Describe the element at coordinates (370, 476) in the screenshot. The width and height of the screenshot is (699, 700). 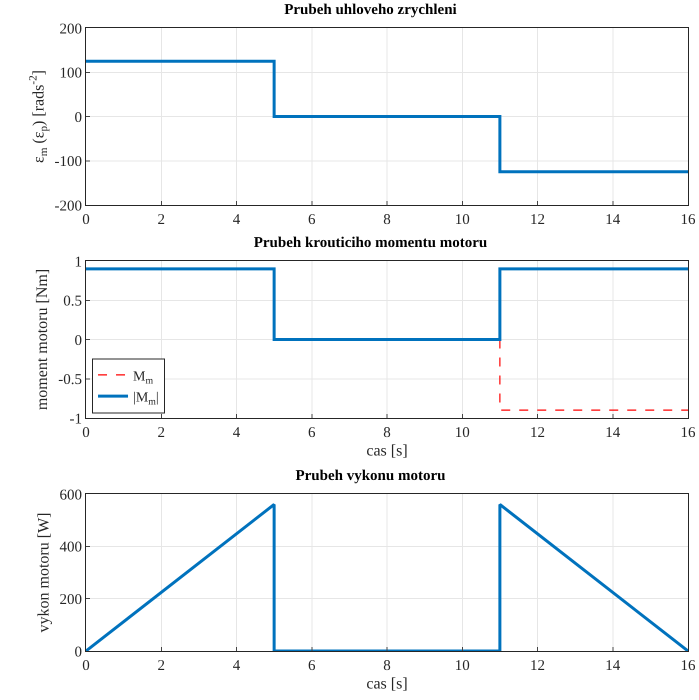
I see `chart-title: Prubeh vykonu motoru` at that location.